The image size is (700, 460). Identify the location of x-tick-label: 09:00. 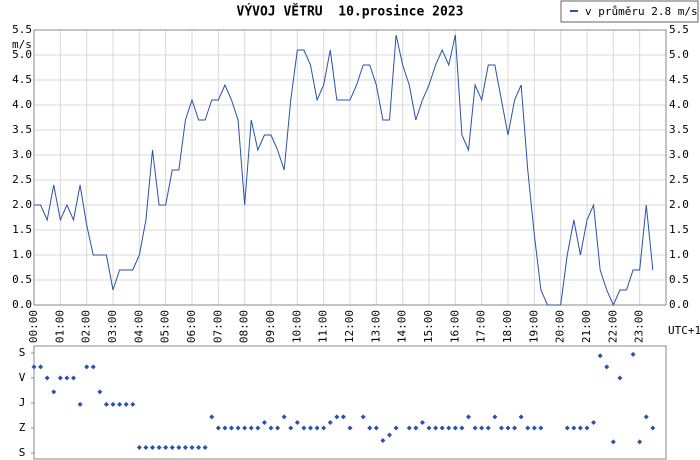
(270, 326).